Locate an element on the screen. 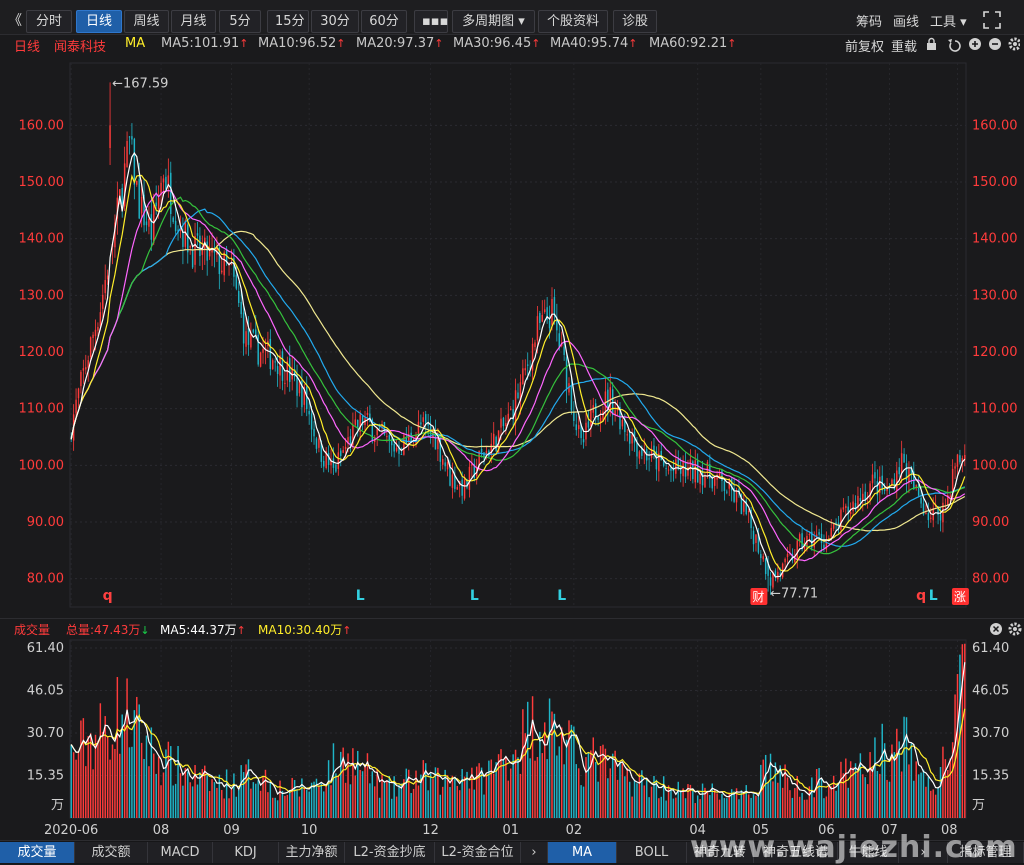 The image size is (1024, 865). period-button-10: 个股资料 is located at coordinates (573, 21).